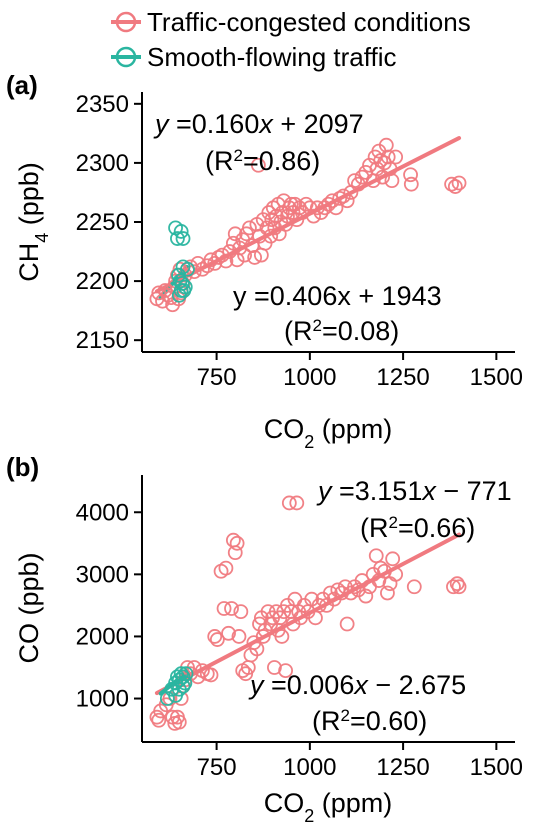 The image size is (550, 828). What do you see at coordinates (102, 636) in the screenshot?
I see `y-tick-label: 2000` at bounding box center [102, 636].